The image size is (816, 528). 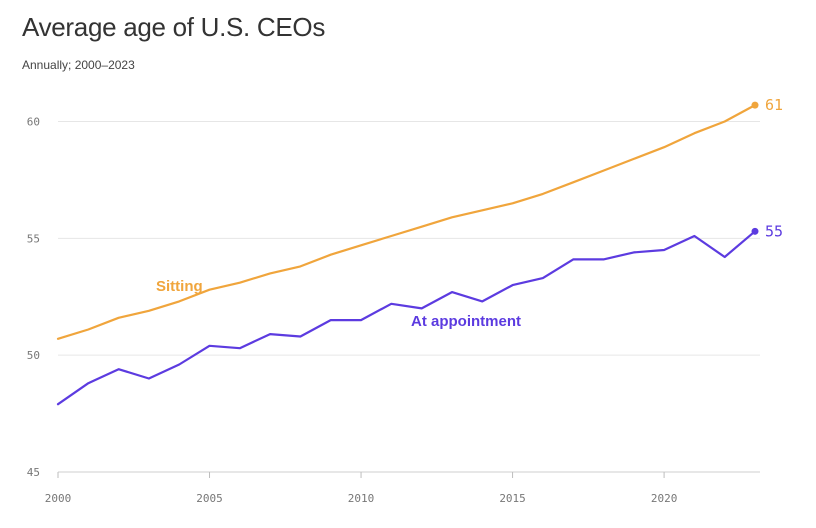 What do you see at coordinates (209, 498) in the screenshot?
I see `x-tick-label-2005: 2005` at bounding box center [209, 498].